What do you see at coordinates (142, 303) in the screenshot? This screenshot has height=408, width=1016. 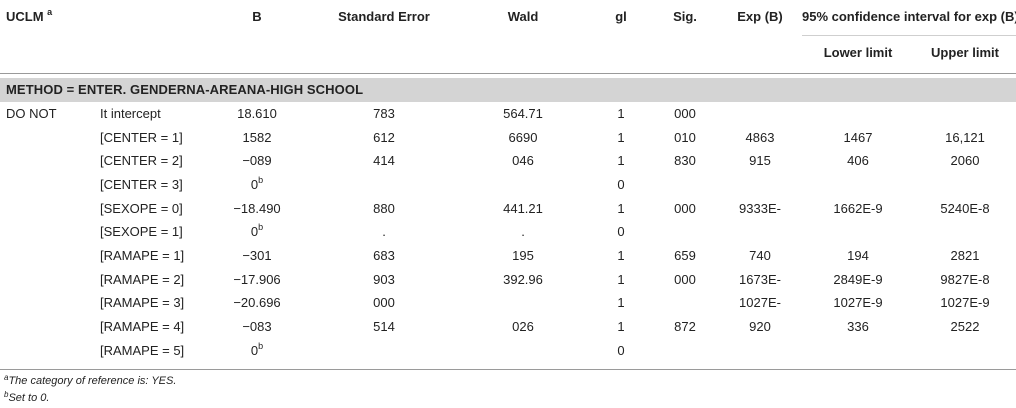 I see `cell-variable: [RAMAPE = 3]` at bounding box center [142, 303].